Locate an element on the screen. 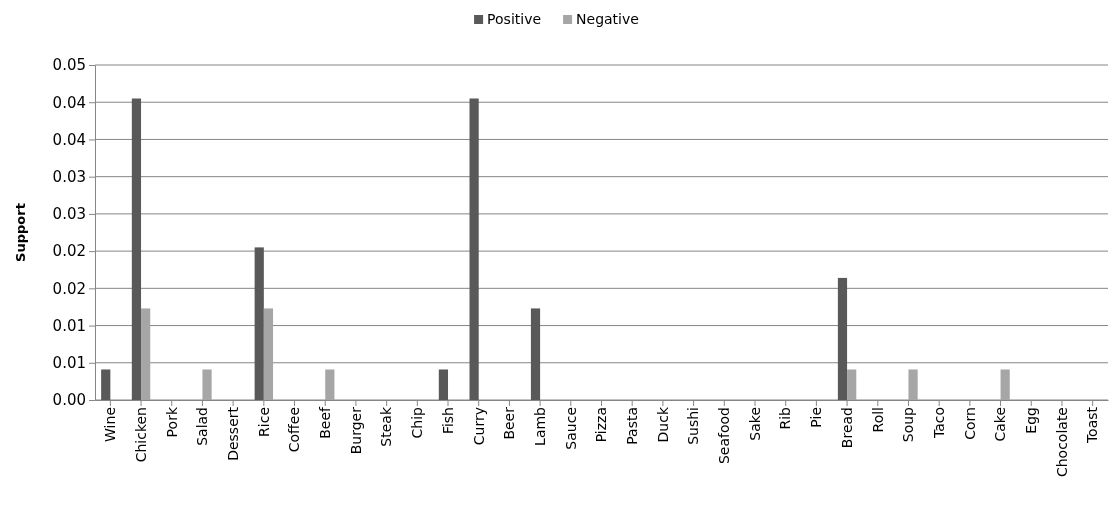 Image resolution: width=1113 pixels, height=506 pixels. x-tick-label: Taco is located at coordinates (938, 423).